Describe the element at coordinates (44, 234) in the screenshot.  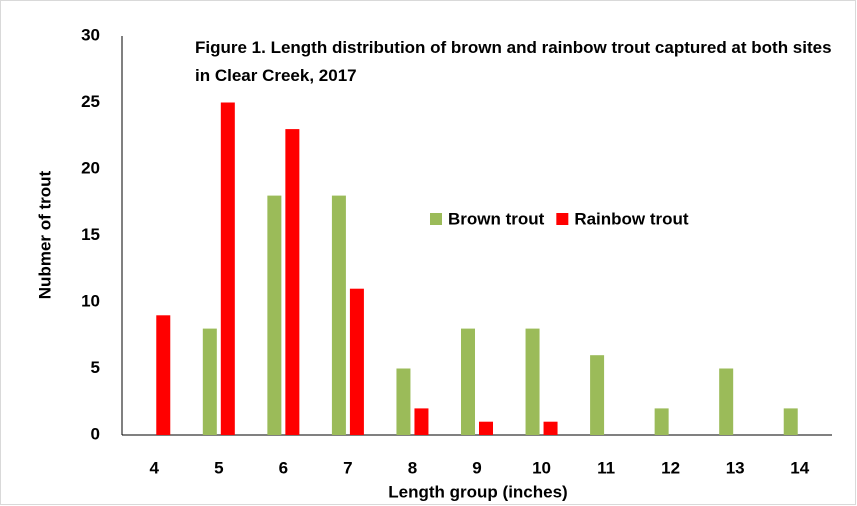
I see `y-axis-title: Nubmer of trout` at that location.